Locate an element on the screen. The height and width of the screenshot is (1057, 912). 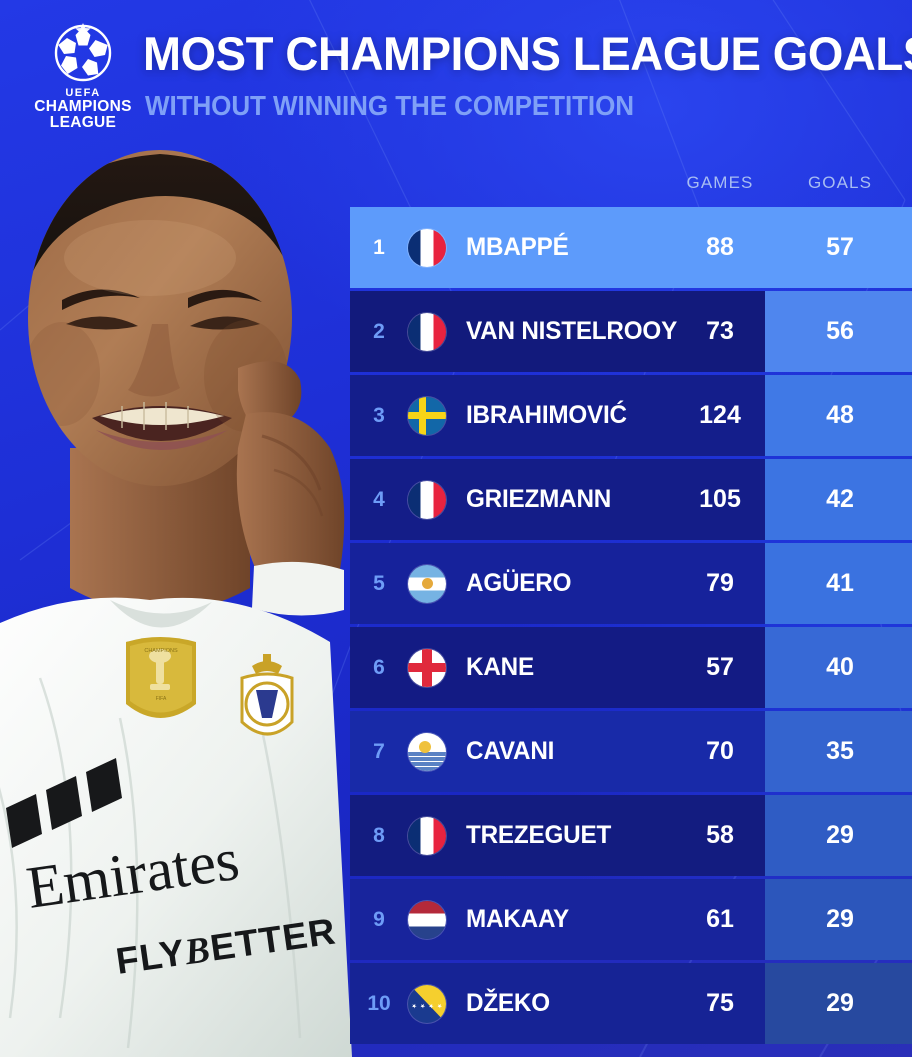
ucl-wordmark-league: LEAGUE is located at coordinates (83, 123).